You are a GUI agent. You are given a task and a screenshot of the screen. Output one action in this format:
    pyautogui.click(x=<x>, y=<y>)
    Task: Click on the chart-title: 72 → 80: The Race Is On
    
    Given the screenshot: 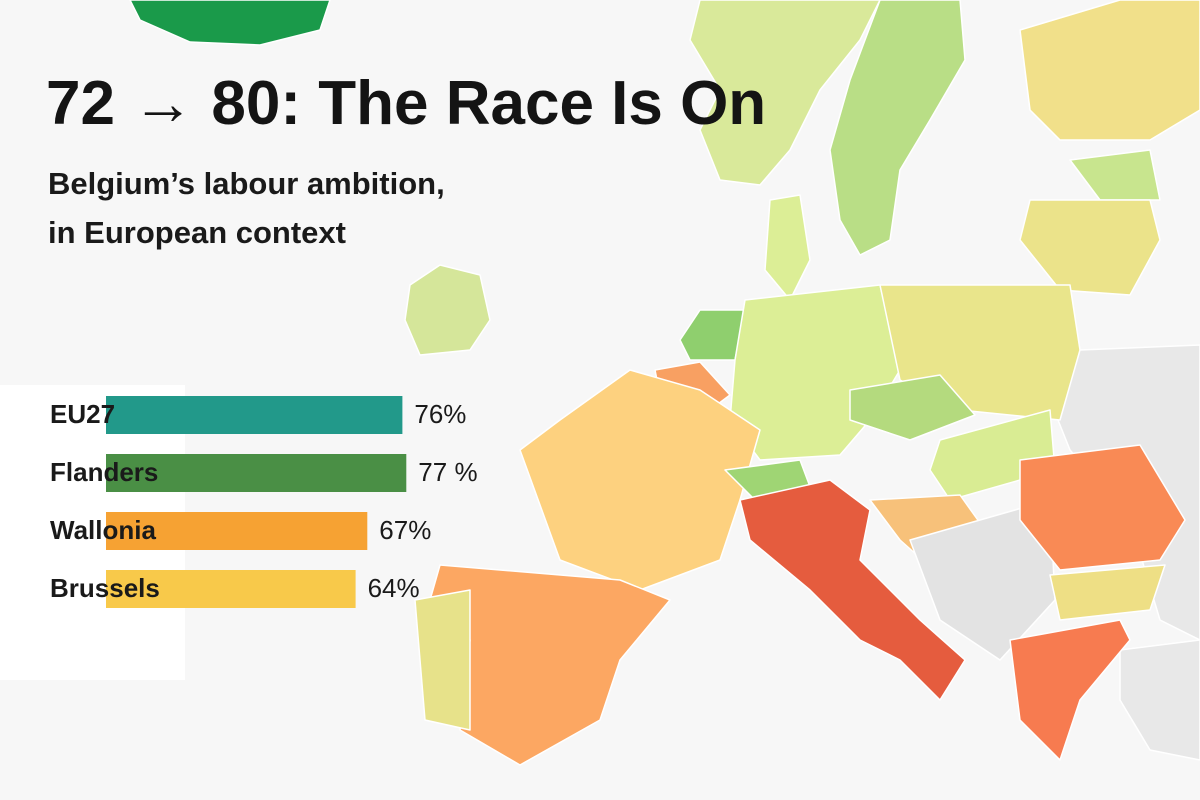 What is the action you would take?
    pyautogui.click(x=406, y=103)
    